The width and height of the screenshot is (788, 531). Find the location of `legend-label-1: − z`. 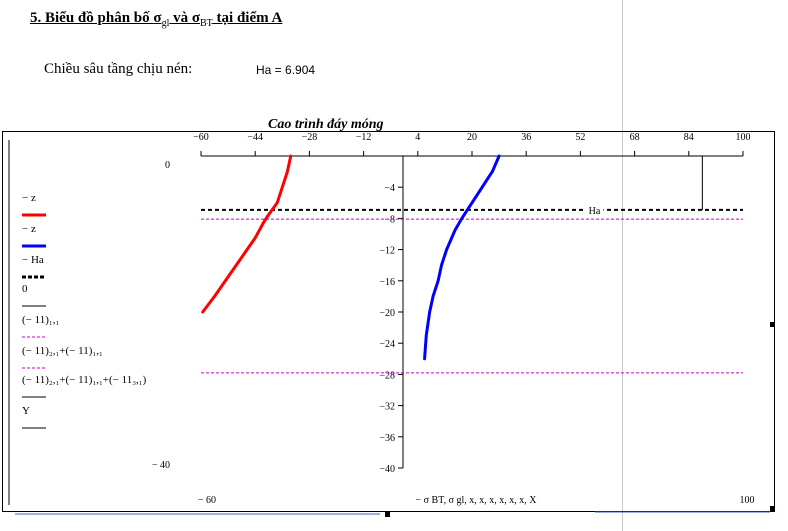

legend-label-1: − z is located at coordinates (29, 229).